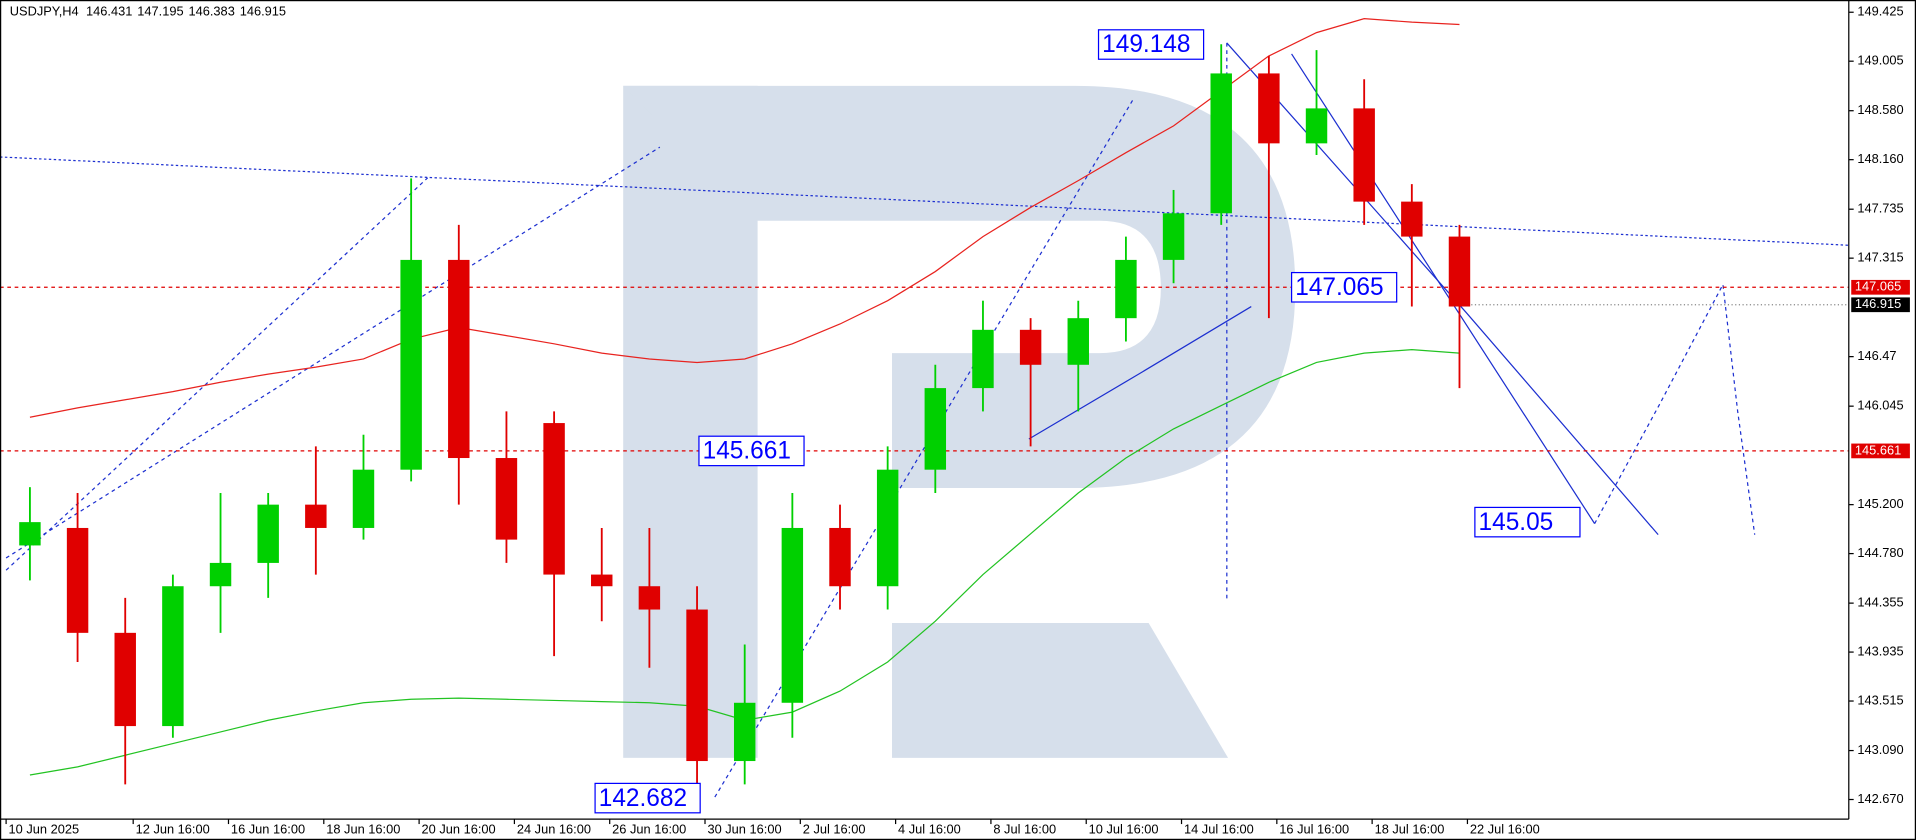  What do you see at coordinates (1880, 552) in the screenshot?
I see `y-tick-label: 144.780` at bounding box center [1880, 552].